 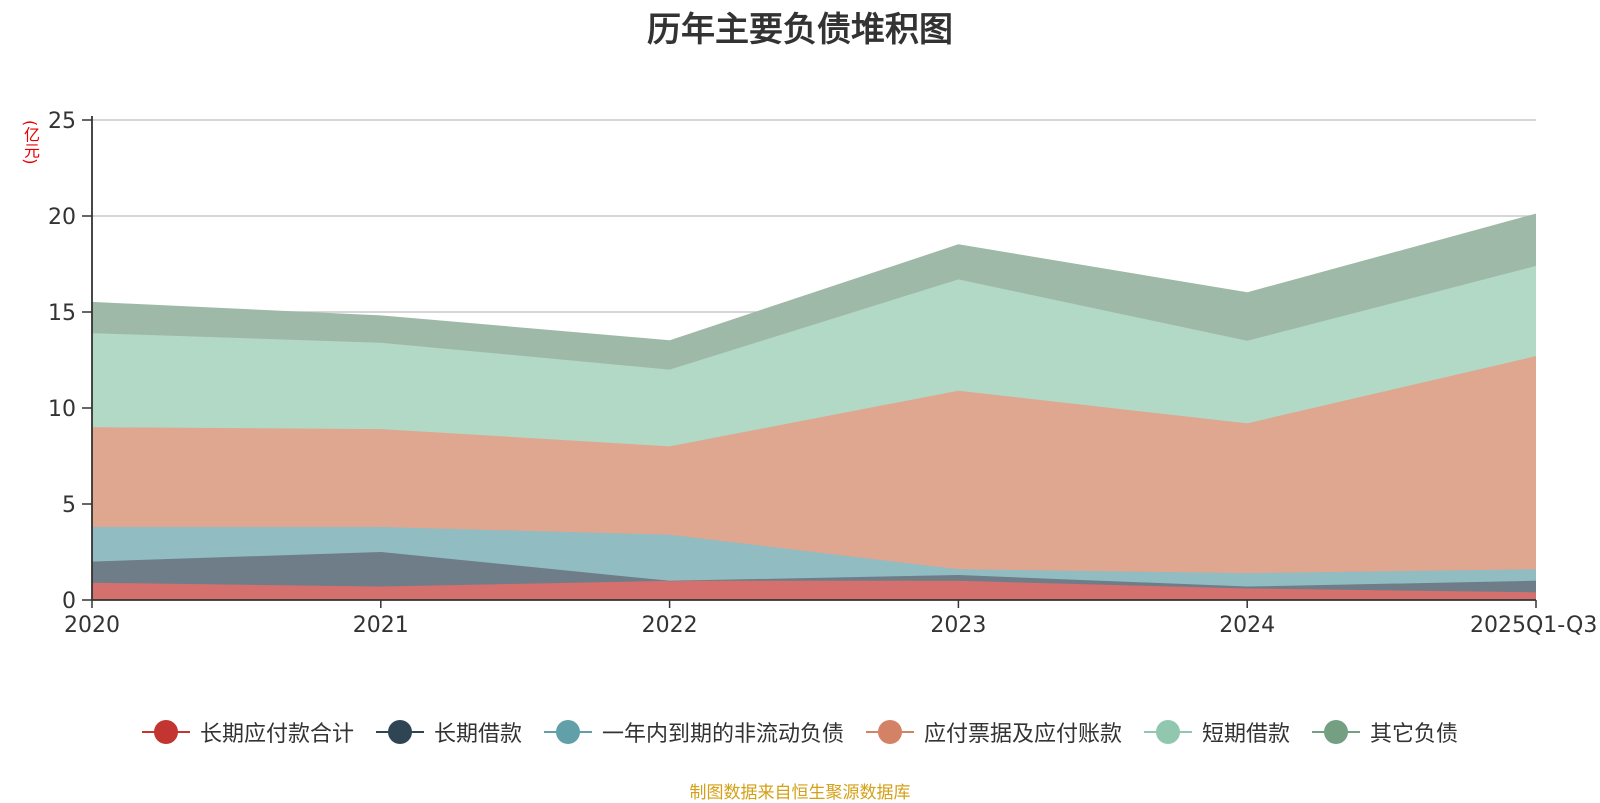 What do you see at coordinates (69, 505) in the screenshot?
I see `y-tick-label-5: 5` at bounding box center [69, 505].